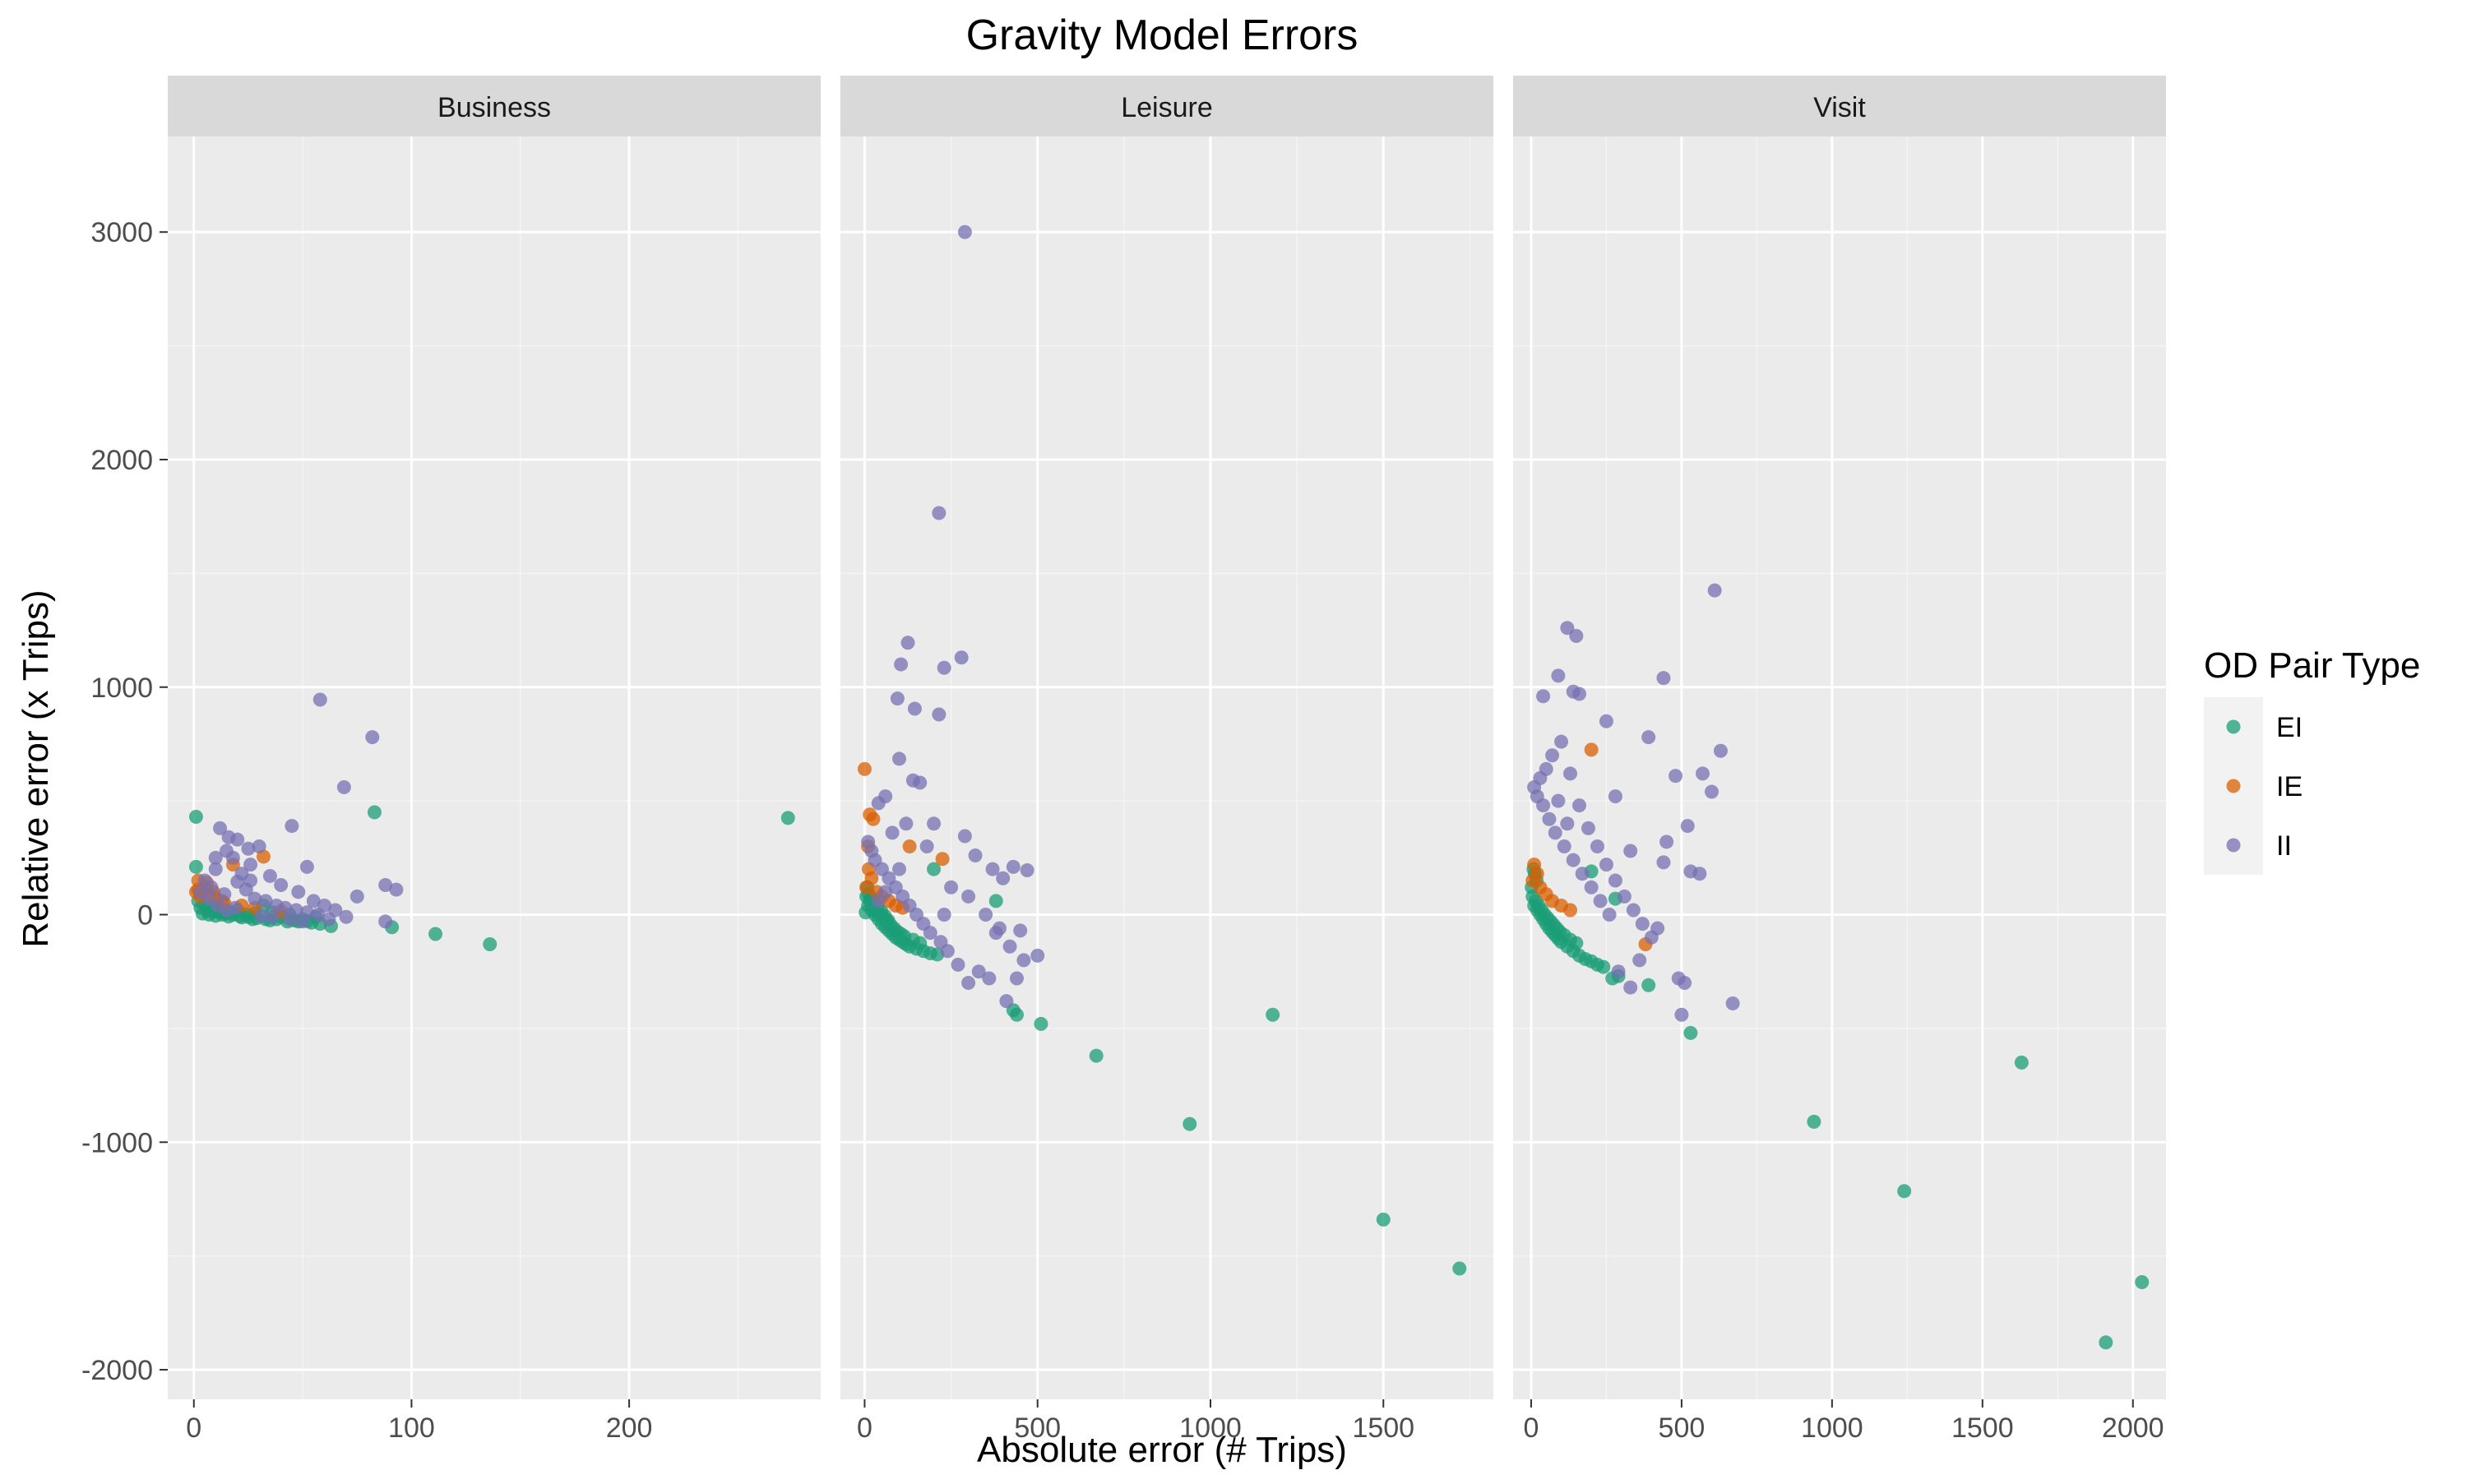  What do you see at coordinates (117, 1371) in the screenshot?
I see `y-tick-label: -2000` at bounding box center [117, 1371].